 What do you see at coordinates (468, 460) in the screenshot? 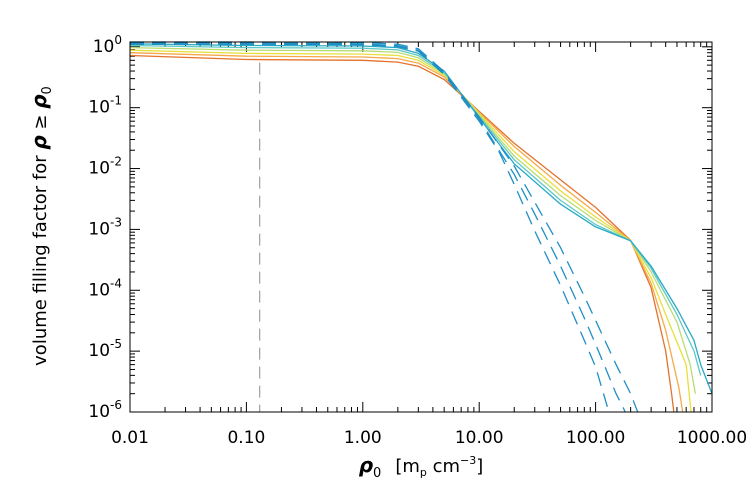
I see `x-label-unit-sup: −3` at bounding box center [468, 460].